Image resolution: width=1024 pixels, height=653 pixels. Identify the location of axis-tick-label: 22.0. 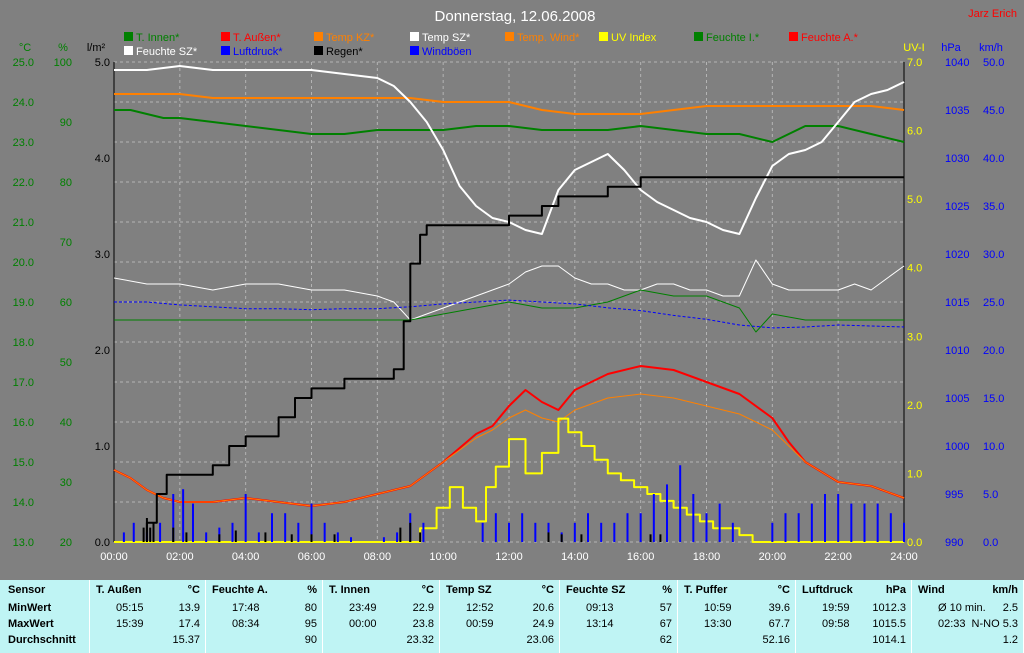
(23, 183).